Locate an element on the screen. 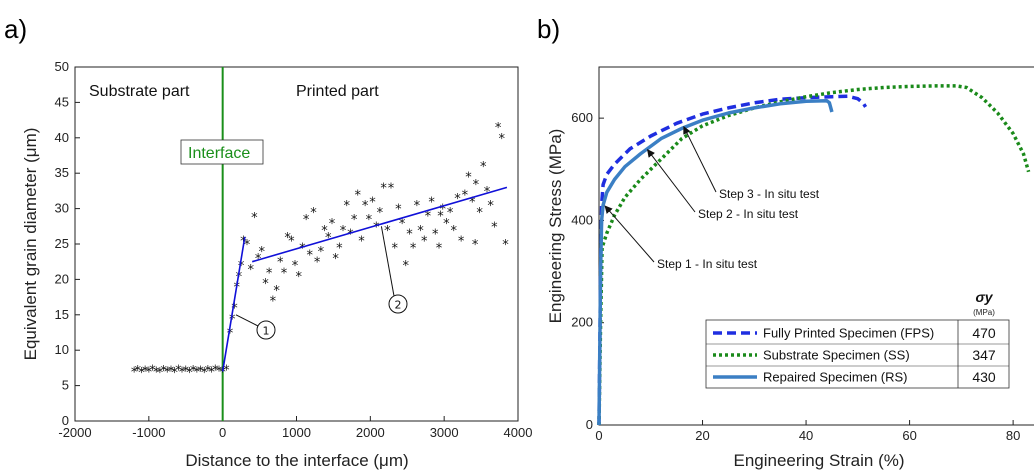 This screenshot has width=1034, height=475. legend-header-unit: (MPa) is located at coordinates (984, 312).